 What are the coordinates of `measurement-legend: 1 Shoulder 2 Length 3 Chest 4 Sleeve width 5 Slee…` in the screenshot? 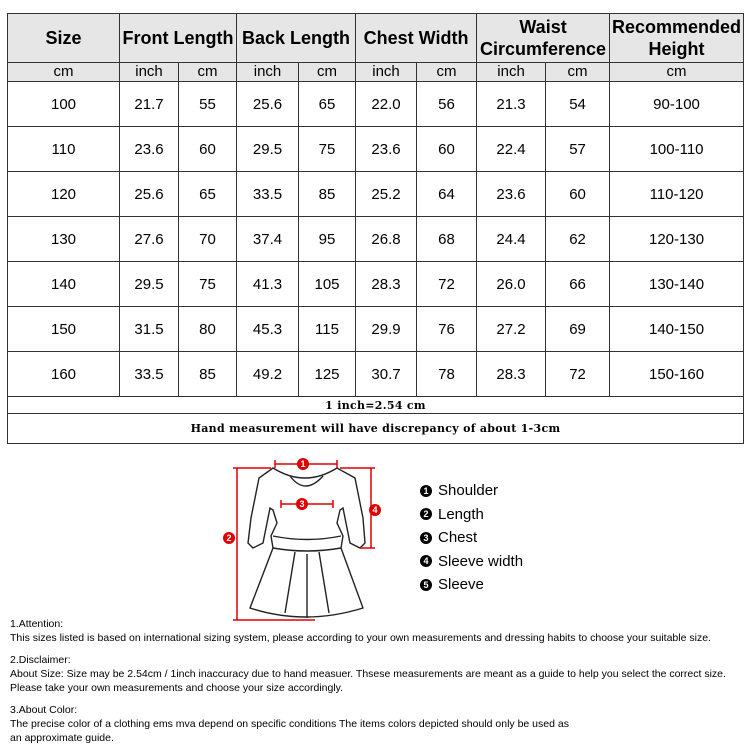 It's located at (471, 538).